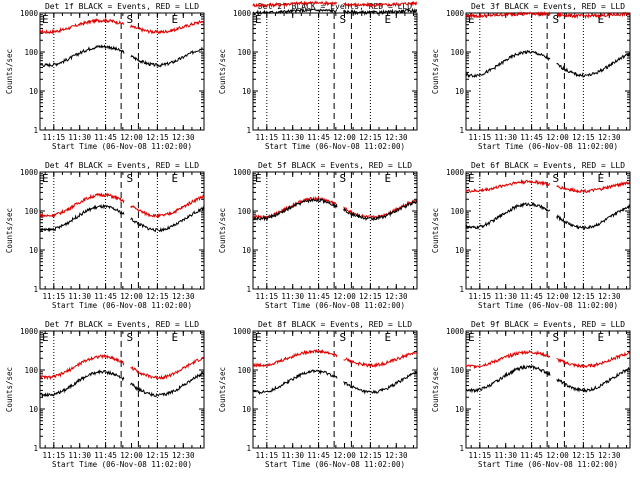  I want to click on chart-title: Det 5f BLACK = Events, RED = LLD, so click(335, 165).